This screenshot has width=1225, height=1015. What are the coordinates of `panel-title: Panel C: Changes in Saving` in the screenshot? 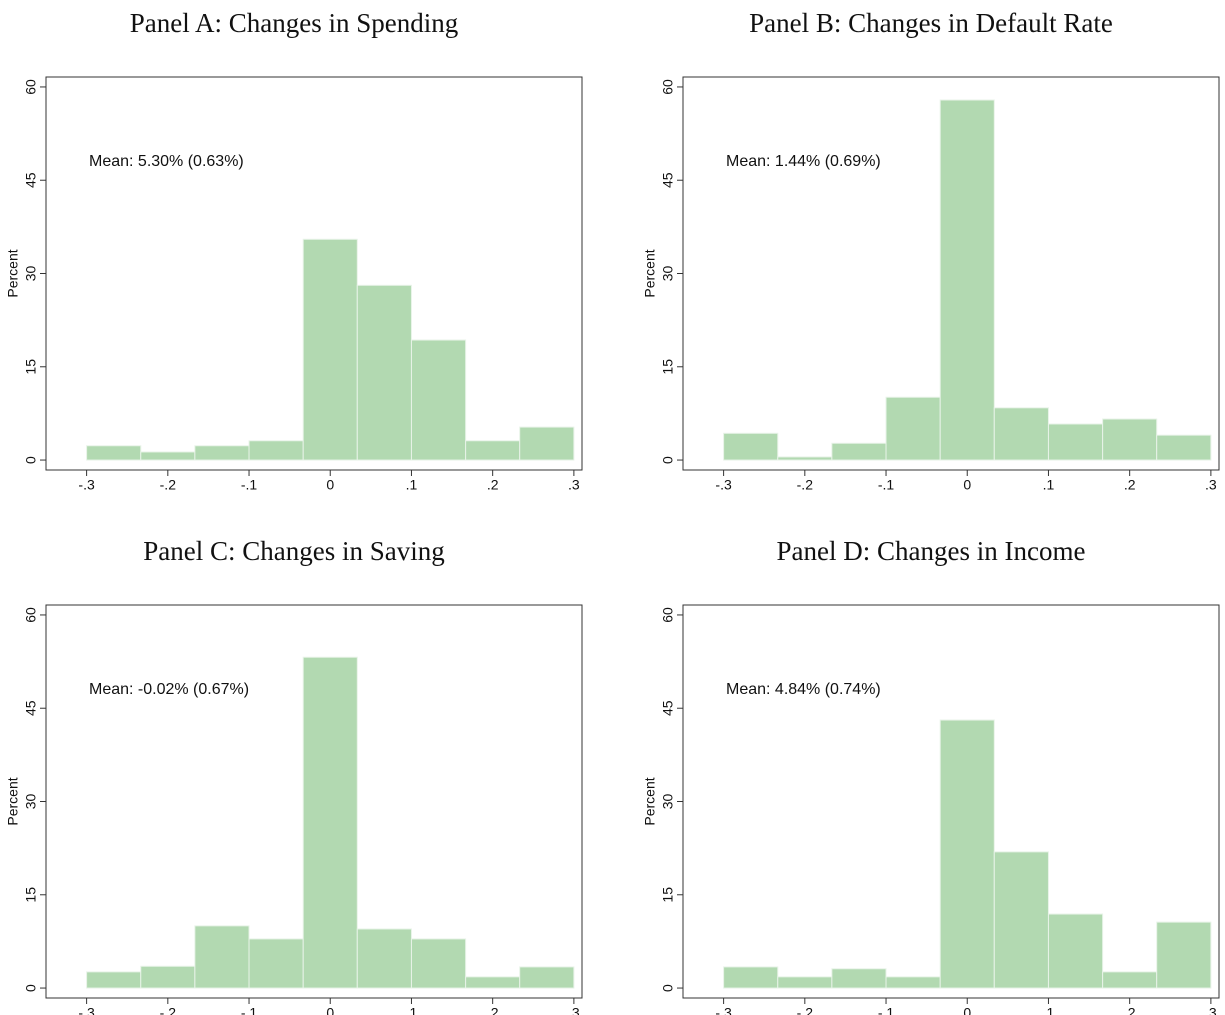 It's located at (293, 551).